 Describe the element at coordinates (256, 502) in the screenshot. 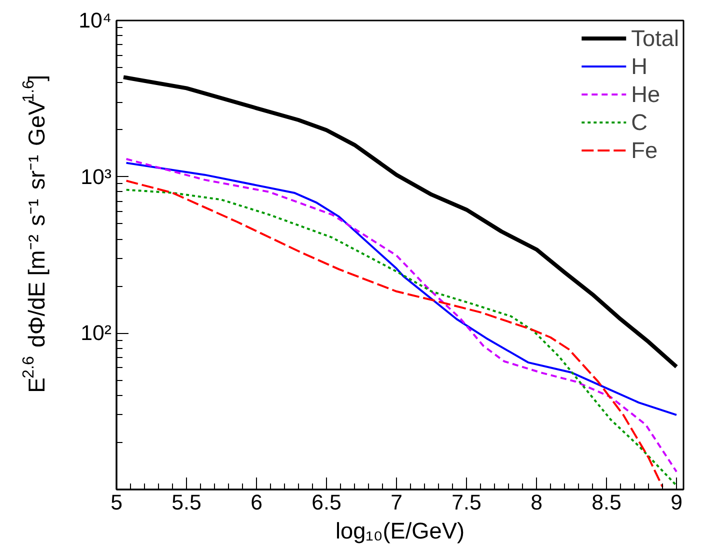

I see `x-tick-label: 6` at that location.